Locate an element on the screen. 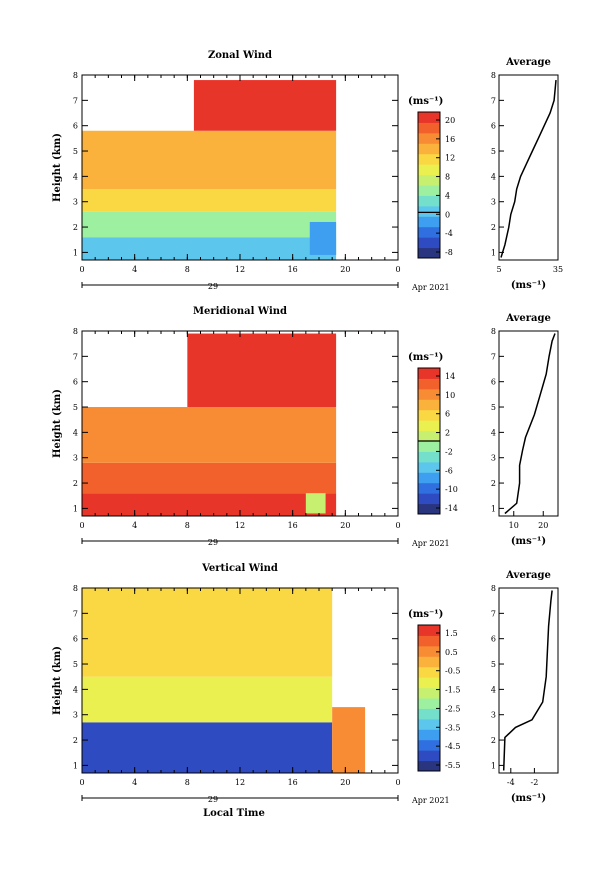  colorbar: (ms⁻¹)14 10 6 2 -2 -6 -10 -14 is located at coordinates (433, 433).